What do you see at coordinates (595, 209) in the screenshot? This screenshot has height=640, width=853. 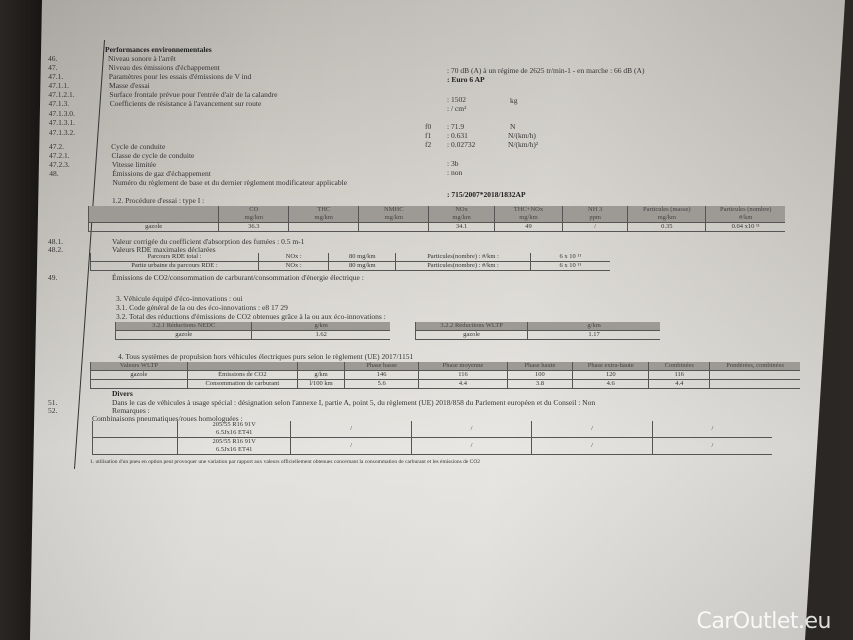 I see `cell-text: NH 3` at bounding box center [595, 209].